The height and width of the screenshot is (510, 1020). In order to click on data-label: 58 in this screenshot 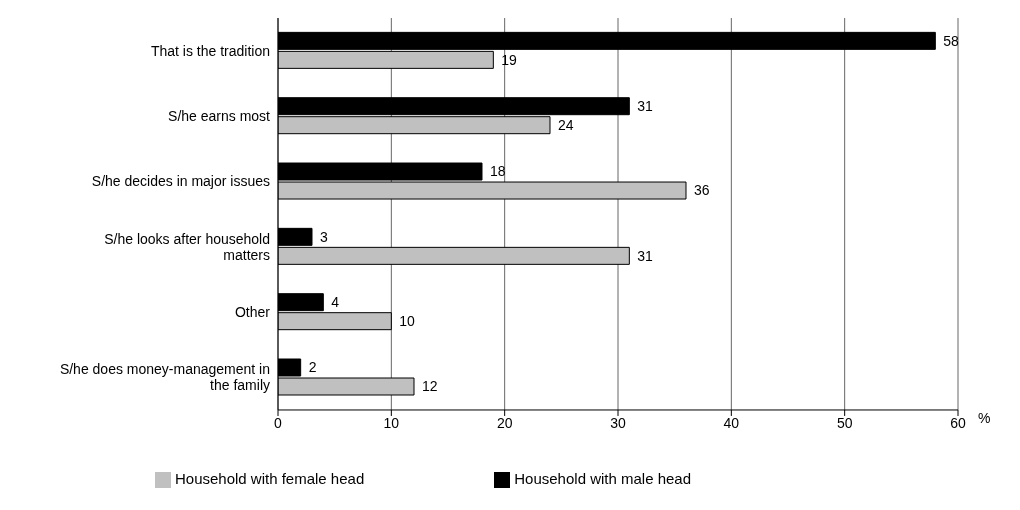, I will do `click(951, 40)`.